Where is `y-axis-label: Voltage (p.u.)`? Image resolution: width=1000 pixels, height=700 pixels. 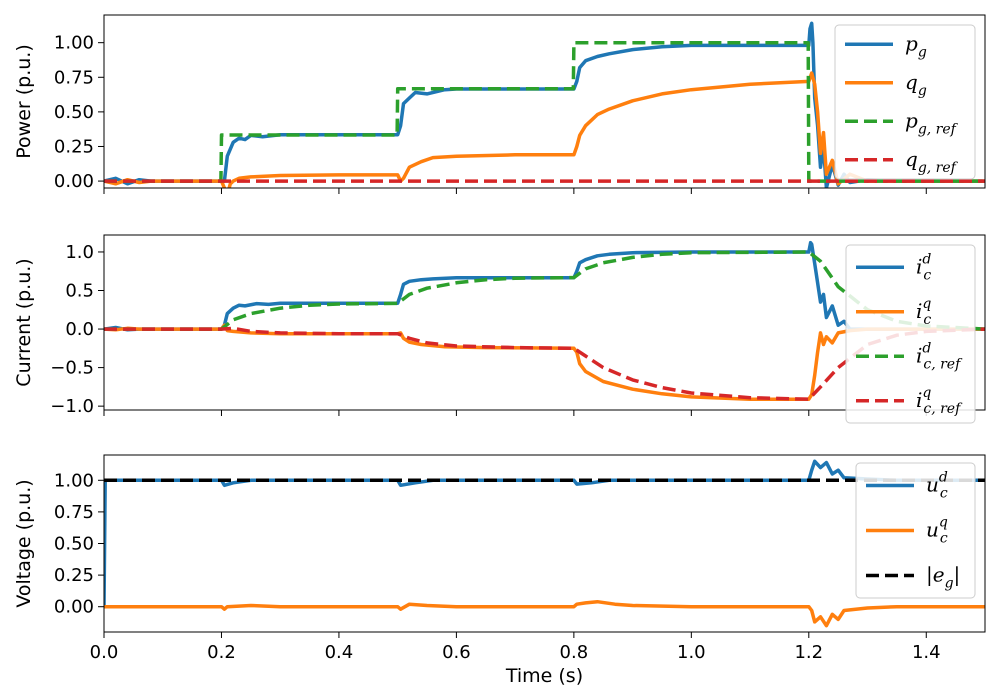 y-axis-label: Voltage (p.u.) is located at coordinates (24, 543).